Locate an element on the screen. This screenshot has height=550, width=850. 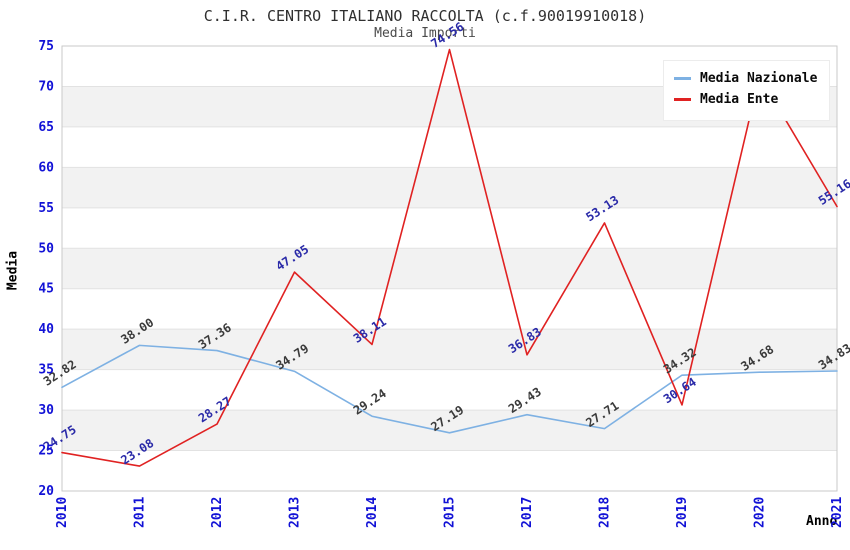
x-tick-label: 2012 is located at coordinates (217, 512).